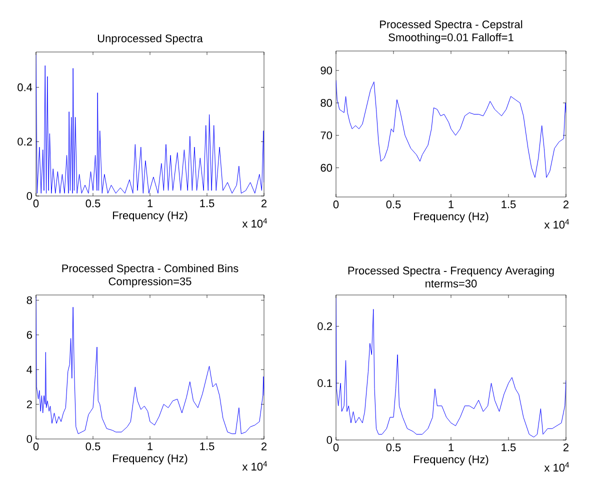 Image resolution: width=600 pixels, height=490 pixels. Describe the element at coordinates (451, 271) in the screenshot. I see `chart-title: Processed Spectra - Frequency Averaging` at that location.